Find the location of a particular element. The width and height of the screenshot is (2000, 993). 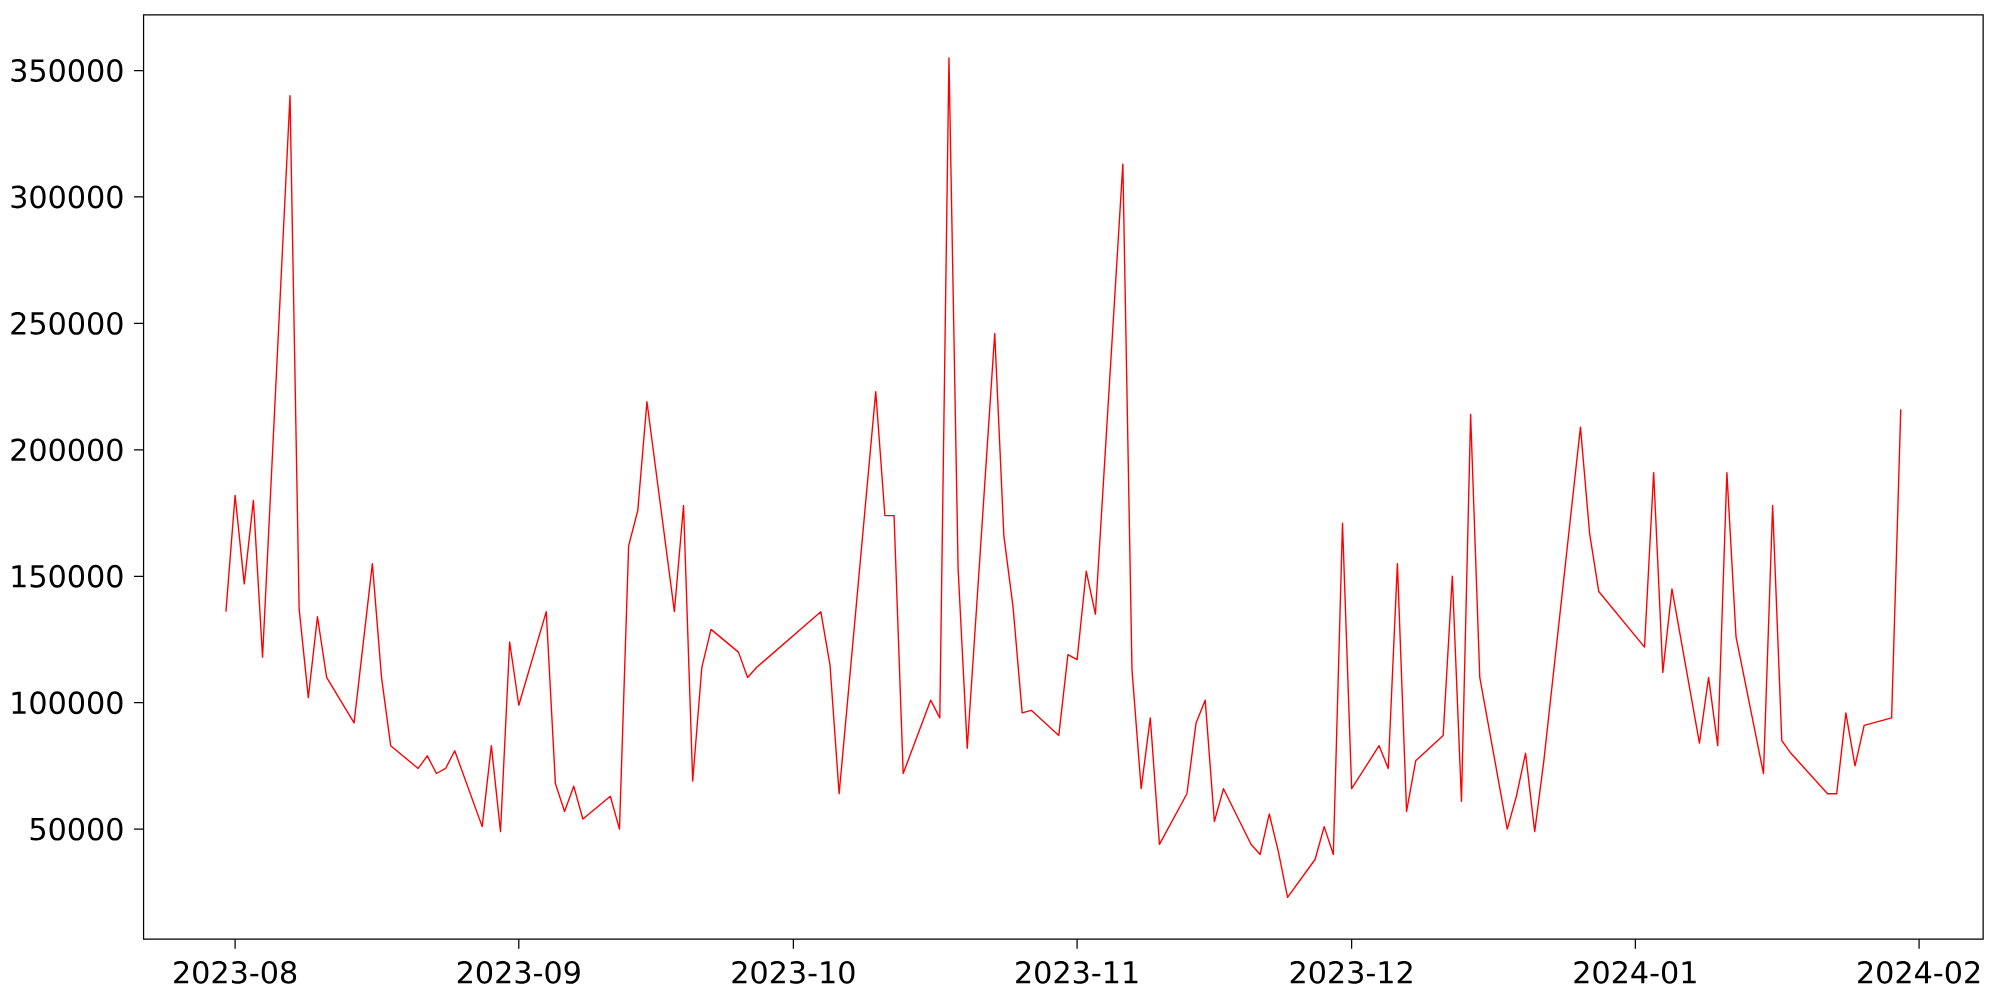

y-tick-label: 100000 is located at coordinates (67, 703).